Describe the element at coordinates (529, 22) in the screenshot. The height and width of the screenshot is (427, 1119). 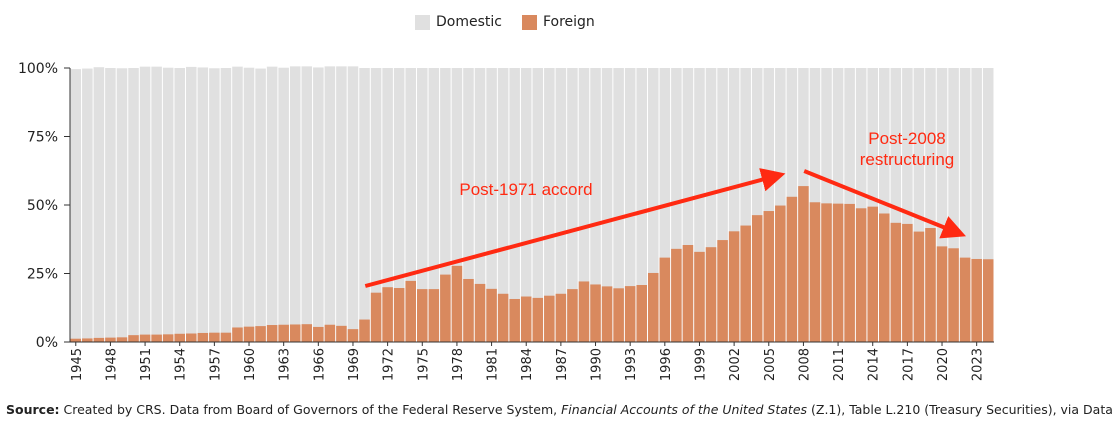
I see `legend-swatch-foreign` at that location.